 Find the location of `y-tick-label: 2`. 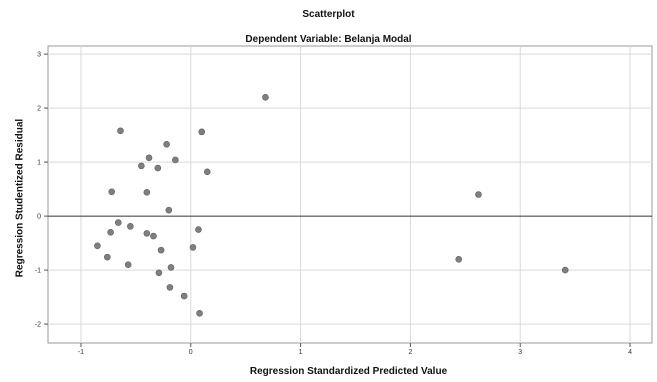

y-tick-label: 2 is located at coordinates (39, 109).